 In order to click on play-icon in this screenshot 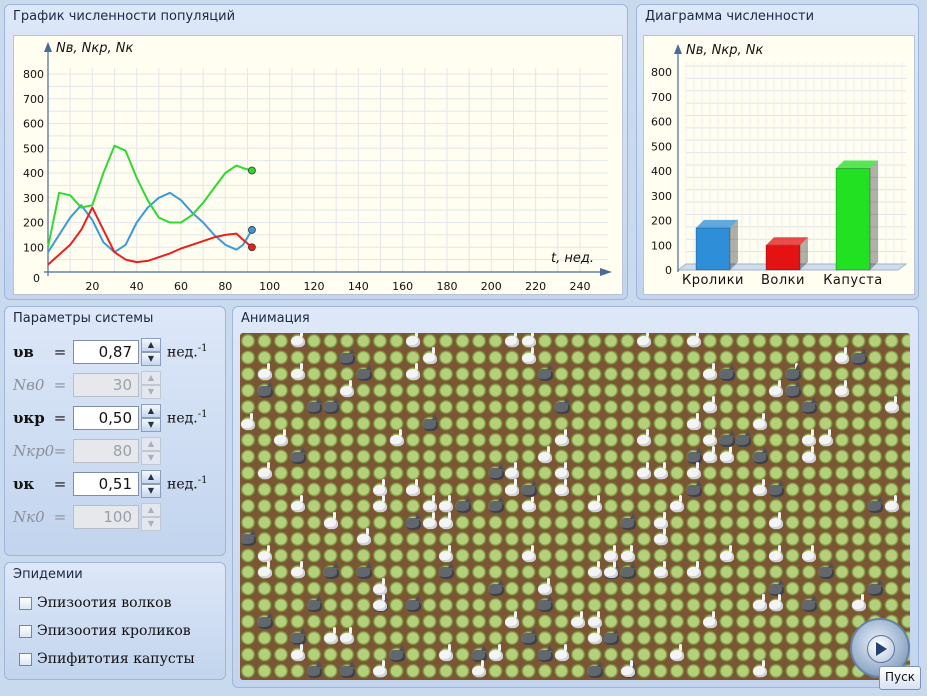, I will do `click(881, 649)`.